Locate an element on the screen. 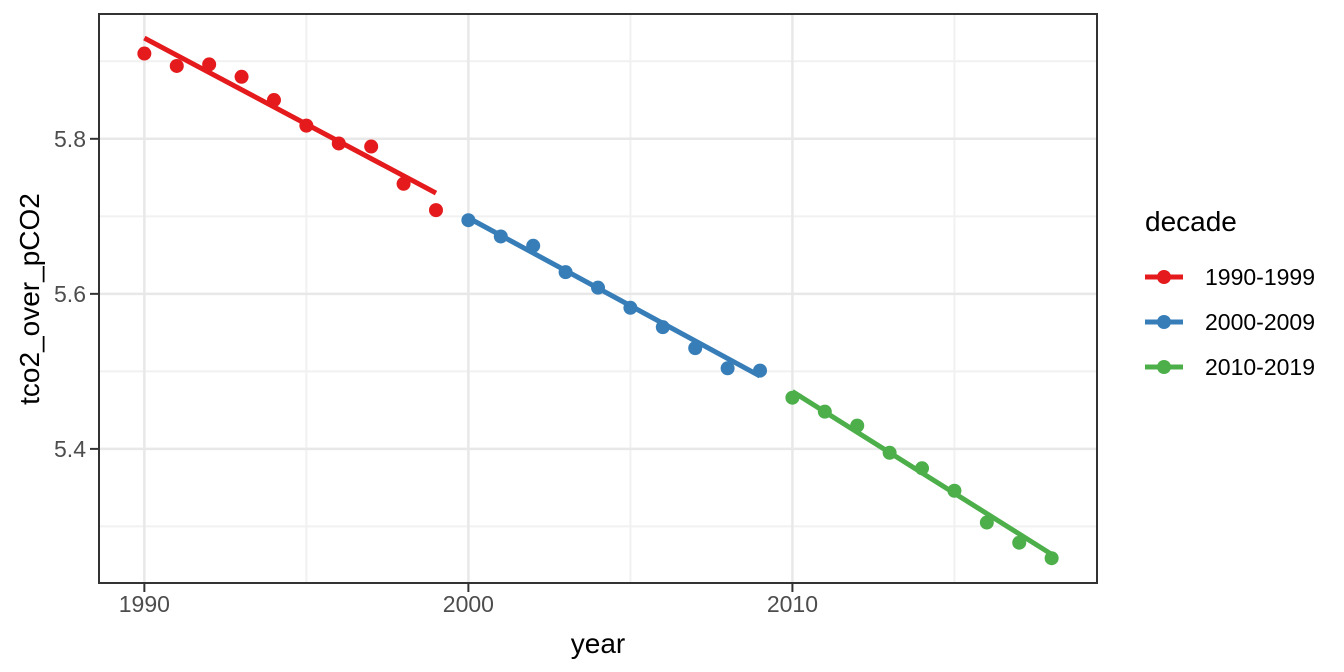 The width and height of the screenshot is (1344, 672). legend-item-2010-2019: 2010-2019 is located at coordinates (1230, 367).